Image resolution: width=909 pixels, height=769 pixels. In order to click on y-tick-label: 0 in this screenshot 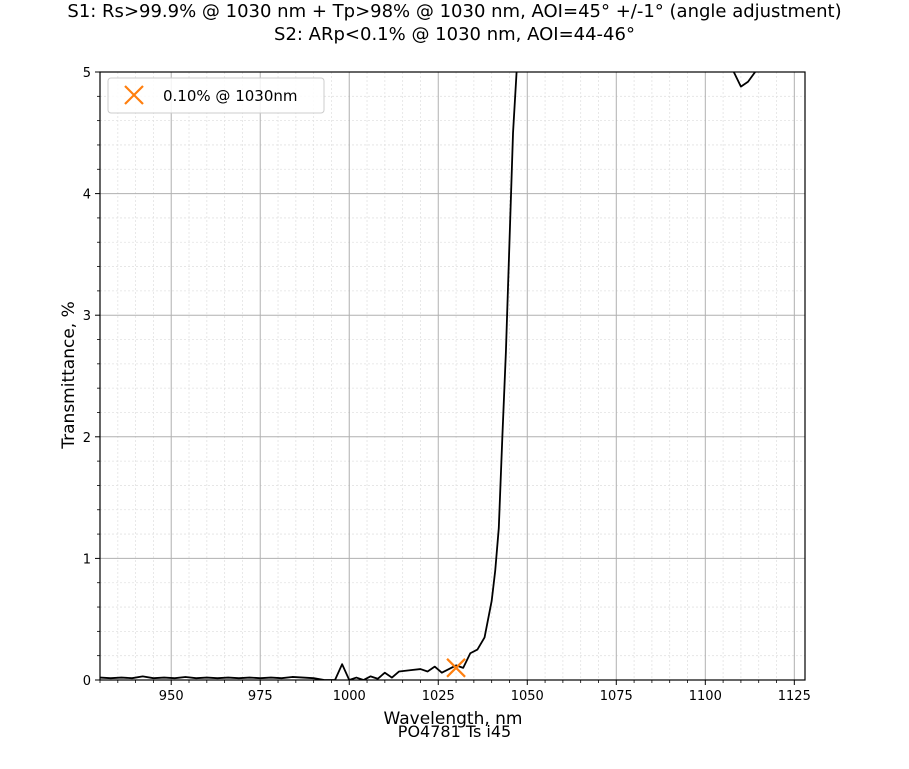, I will do `click(87, 681)`.